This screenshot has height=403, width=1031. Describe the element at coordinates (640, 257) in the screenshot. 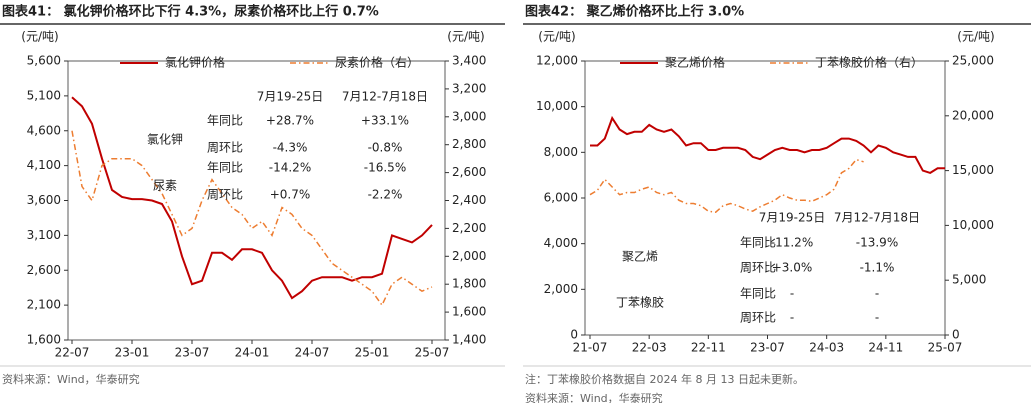

I see `annotation-group: 聚乙烯` at that location.